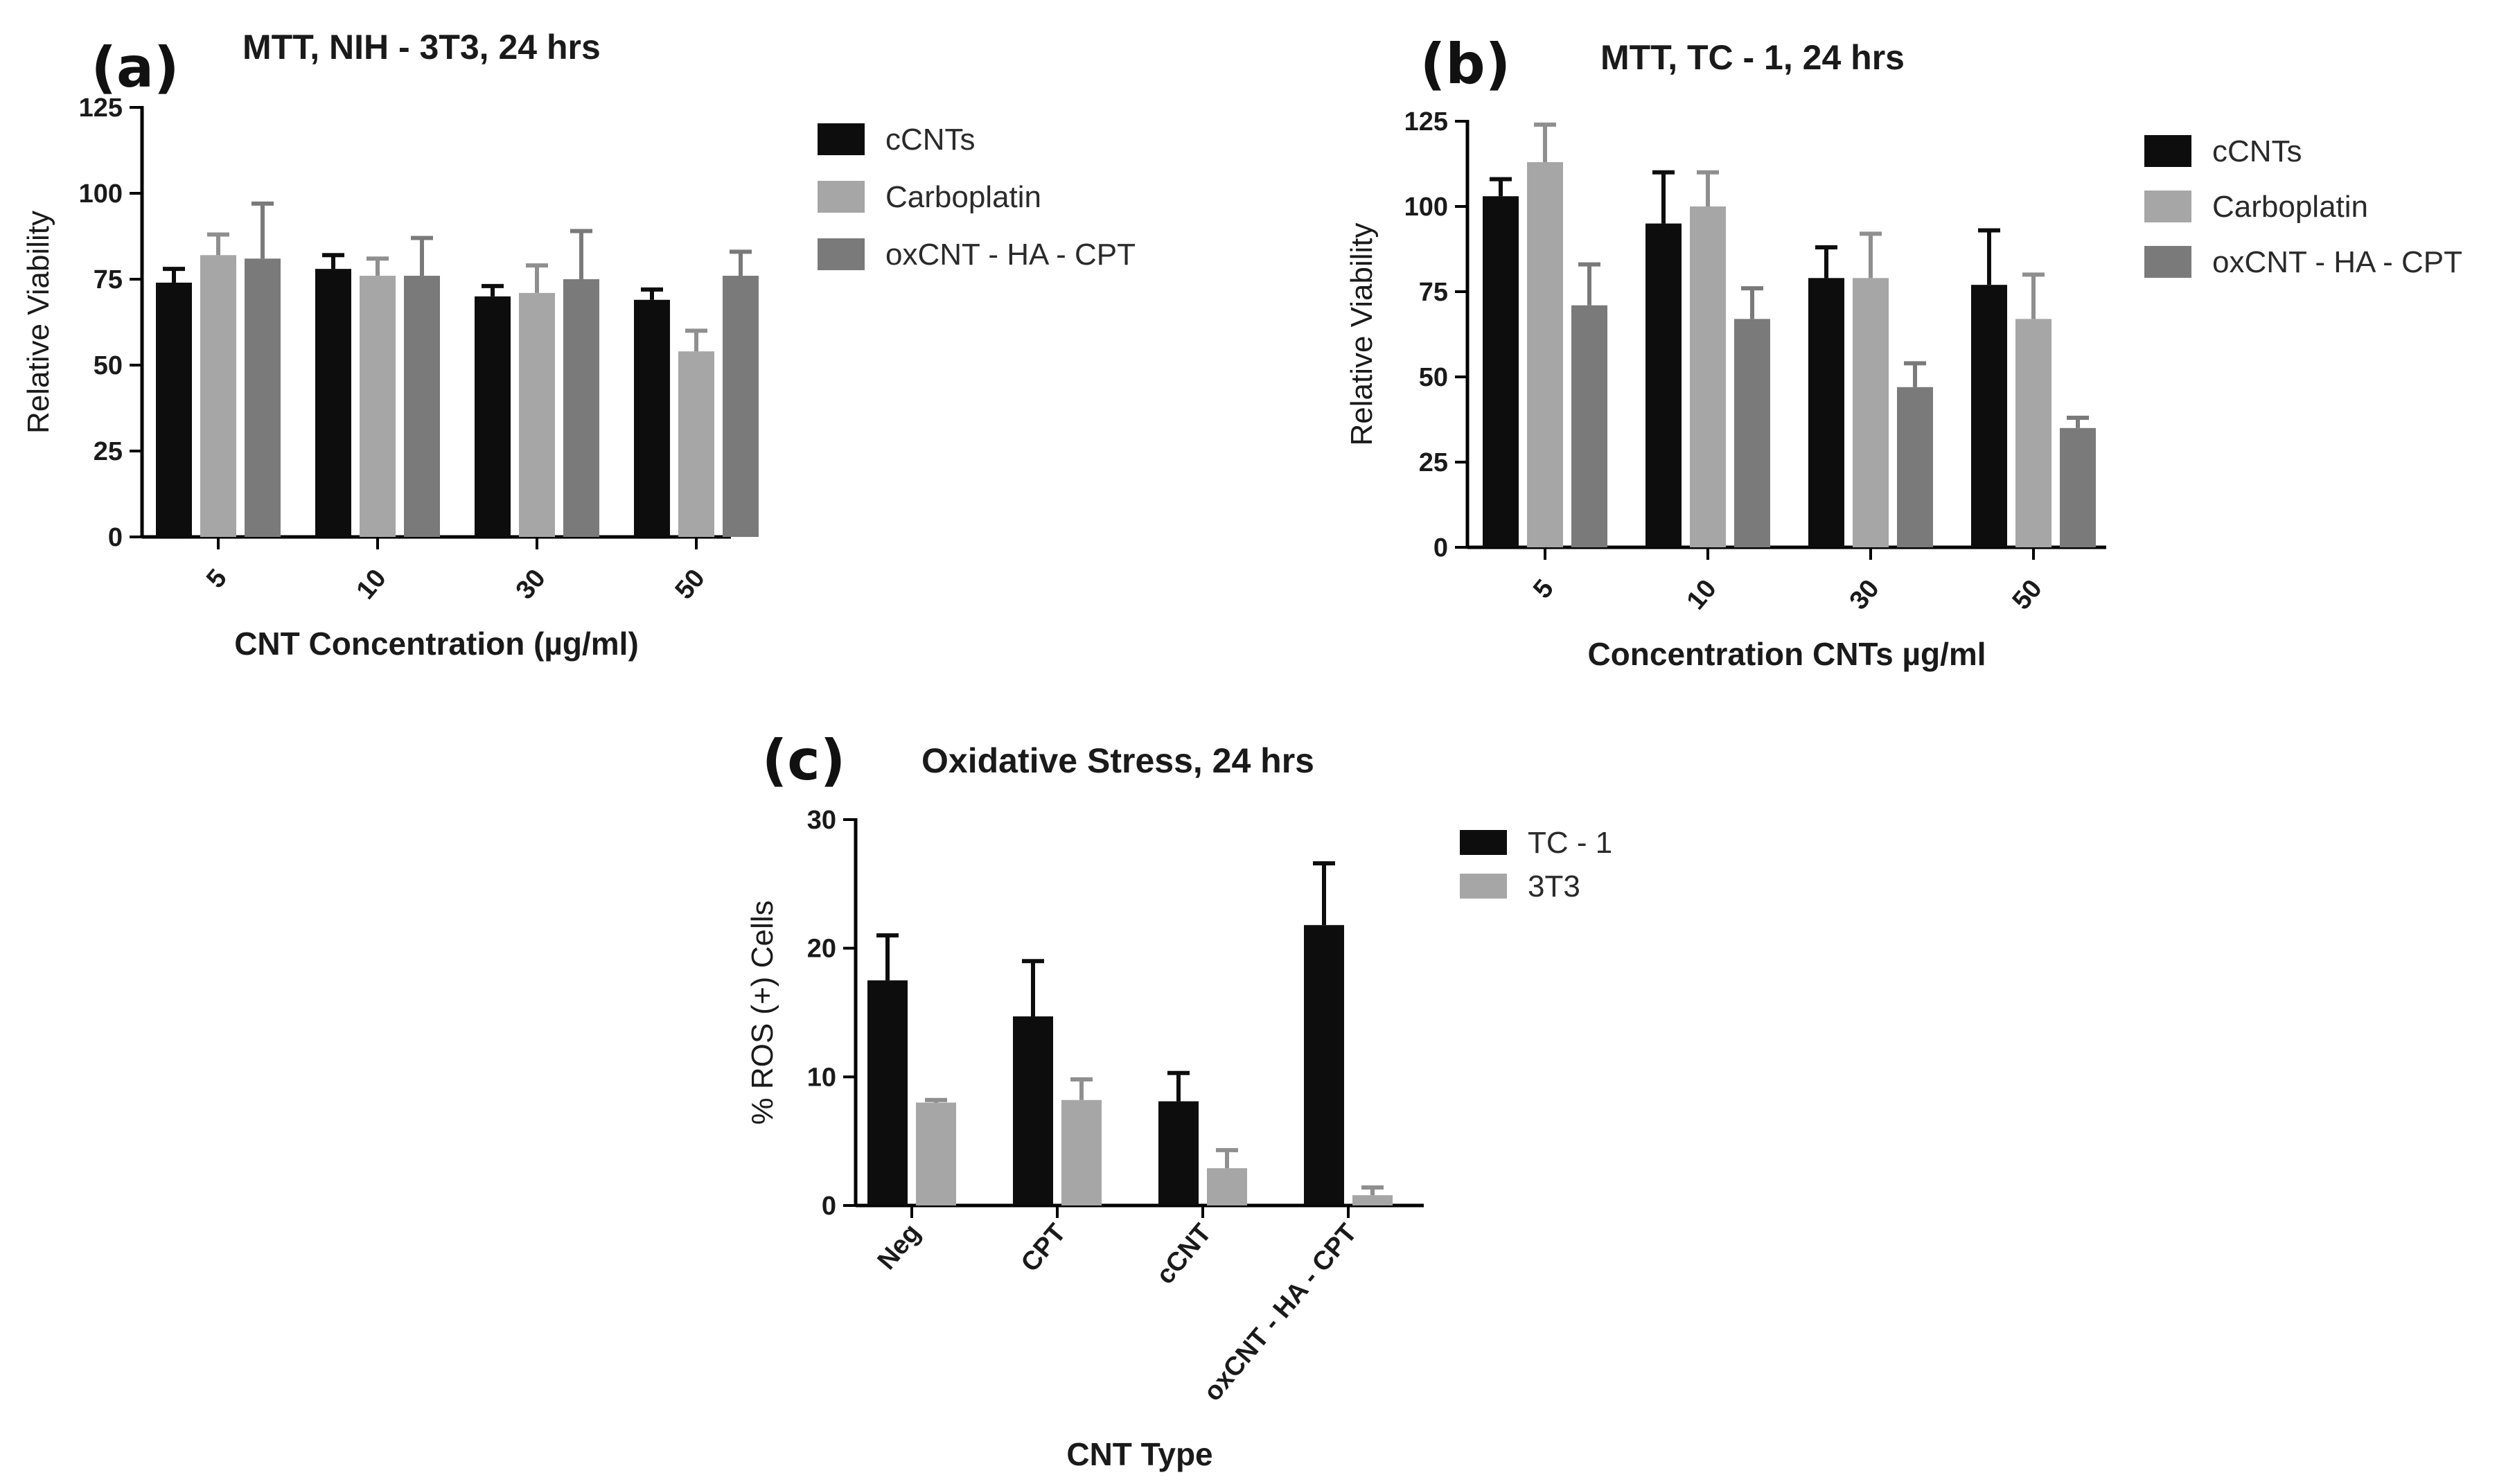 The width and height of the screenshot is (2515, 1484). I want to click on panel-a-category-label: 10, so click(371, 584).